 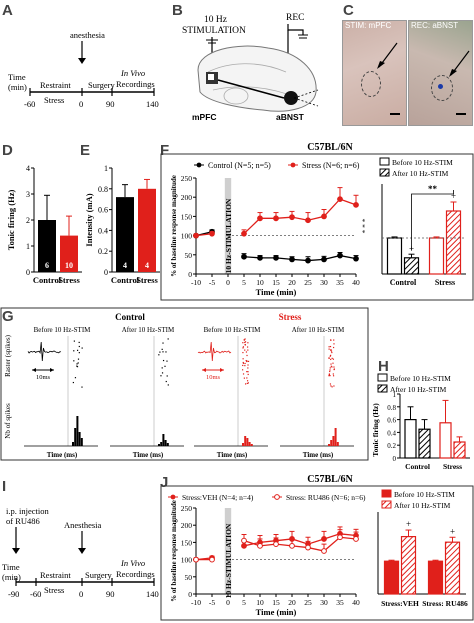 I want to click on y-tick-label: 50, so click(x=189, y=255).